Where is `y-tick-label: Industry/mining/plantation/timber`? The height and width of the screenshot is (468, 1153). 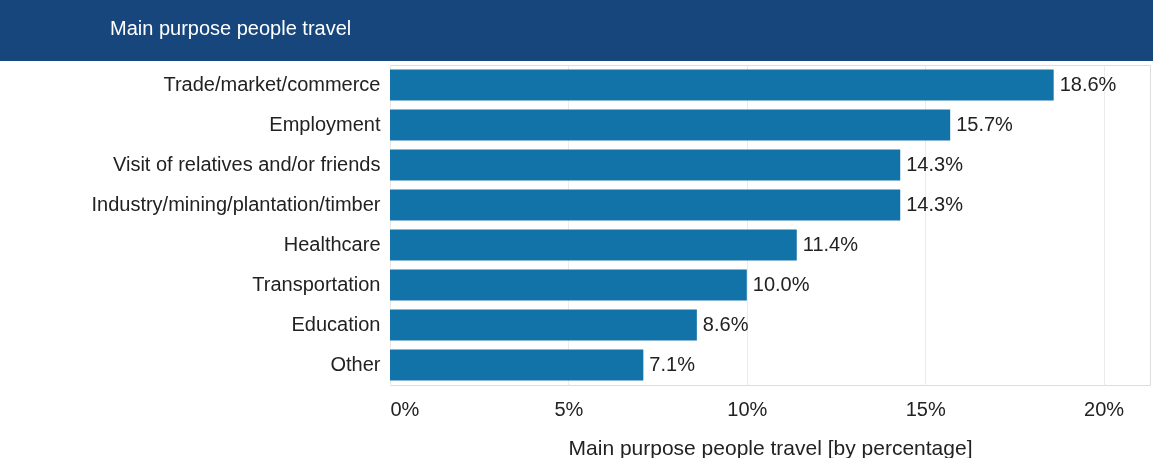
y-tick-label: Industry/mining/plantation/timber is located at coordinates (236, 204).